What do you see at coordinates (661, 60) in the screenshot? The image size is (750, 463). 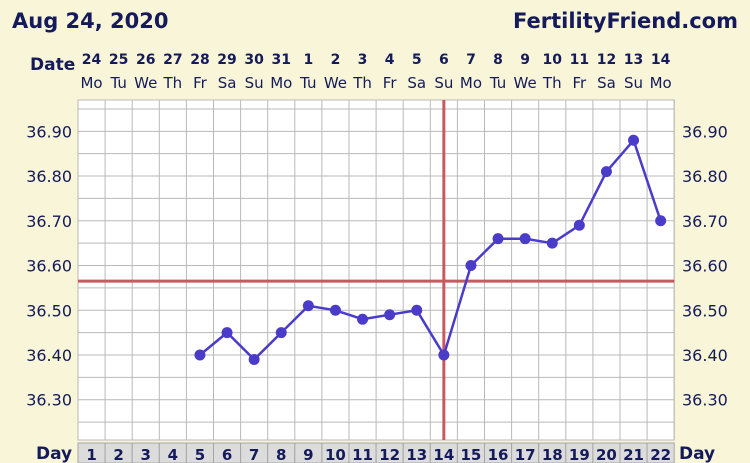 I see `date-label: 14` at bounding box center [661, 60].